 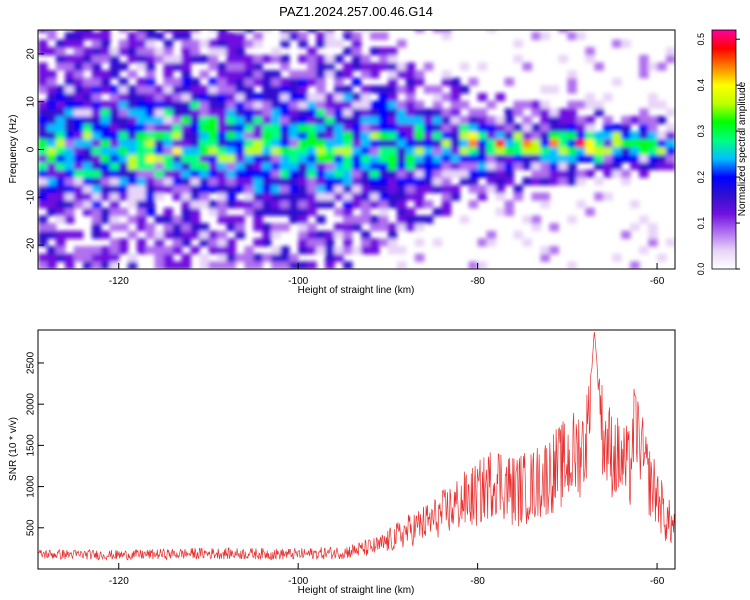 What do you see at coordinates (356, 590) in the screenshot?
I see `snr-x-axis-label: Height of straight line (km)` at bounding box center [356, 590].